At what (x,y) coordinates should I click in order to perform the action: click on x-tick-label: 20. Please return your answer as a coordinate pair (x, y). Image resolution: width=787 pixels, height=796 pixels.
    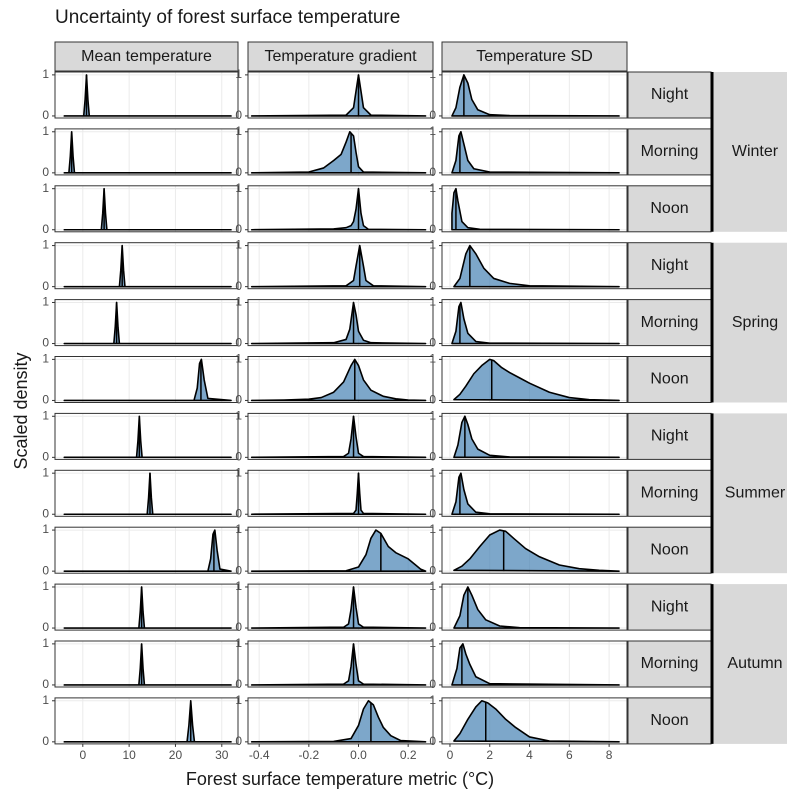
    Looking at the image, I should click on (176, 755).